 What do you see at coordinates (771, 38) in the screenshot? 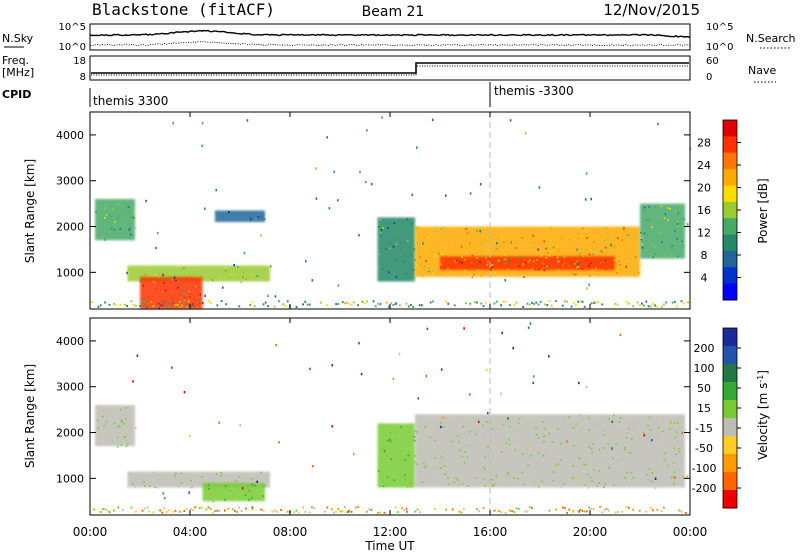
I see `nsearch-label: N.Search` at bounding box center [771, 38].